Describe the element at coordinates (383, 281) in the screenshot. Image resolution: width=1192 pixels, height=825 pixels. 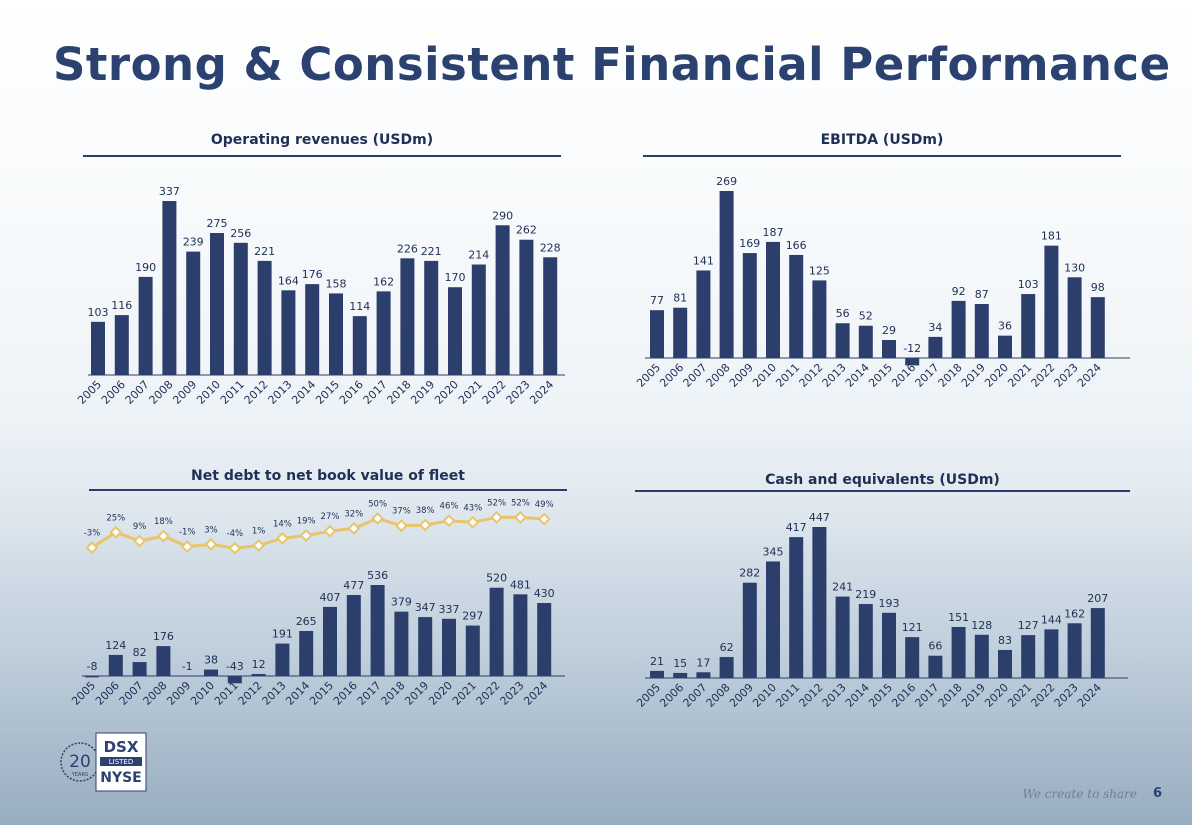
I see `revenues-value-label-2017: 162` at that location.